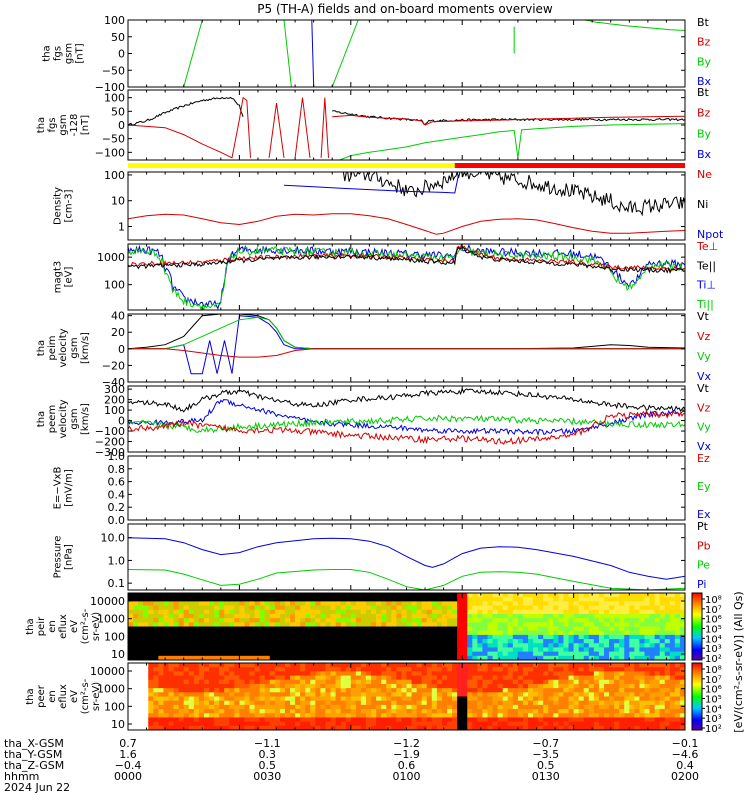 Image resolution: width=750 pixels, height=800 pixels. What do you see at coordinates (117, 583) in the screenshot?
I see `y-tick-label: 0.1` at bounding box center [117, 583].